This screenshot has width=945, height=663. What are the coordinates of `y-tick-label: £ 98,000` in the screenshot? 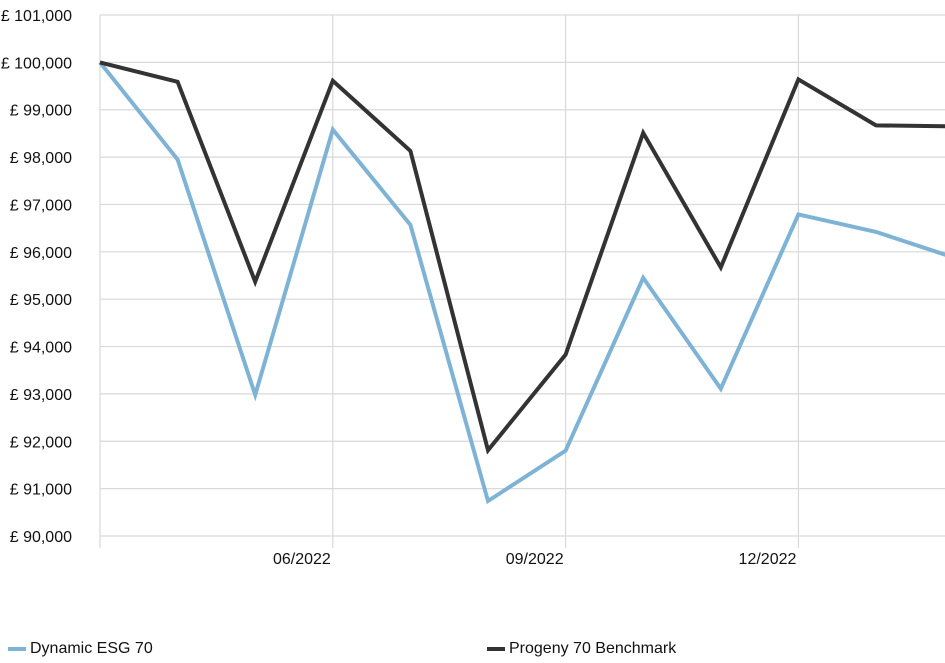 It's located at (41, 158).